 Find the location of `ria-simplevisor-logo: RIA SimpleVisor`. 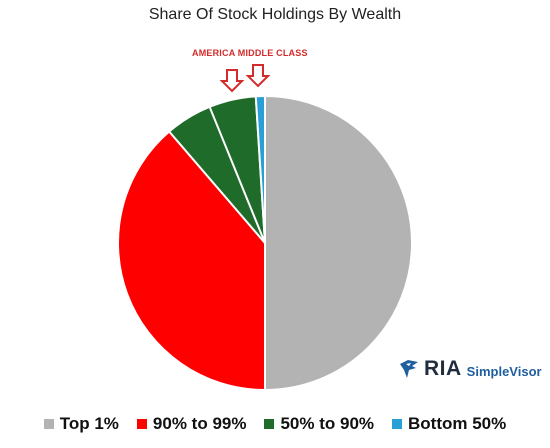

ria-simplevisor-logo: RIA SimpleVisor is located at coordinates (470, 369).